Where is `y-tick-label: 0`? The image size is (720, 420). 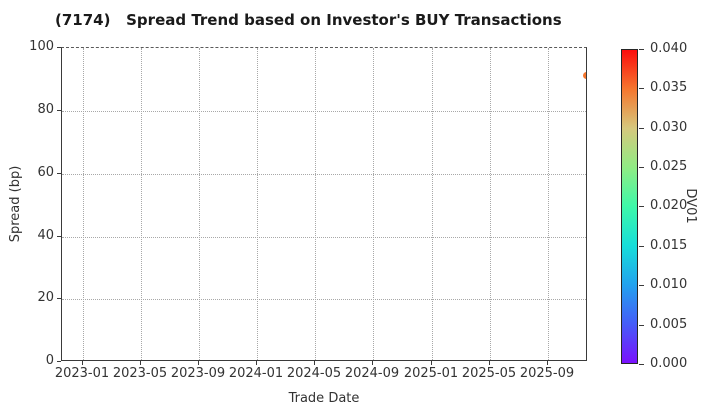 y-tick-label: 0 is located at coordinates (49, 360).